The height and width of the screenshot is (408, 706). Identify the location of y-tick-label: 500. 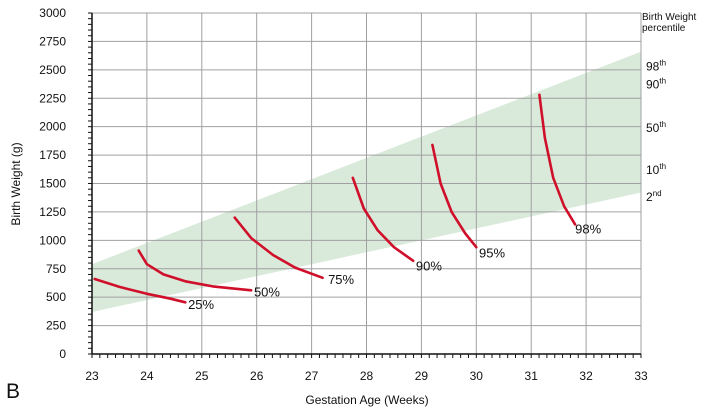
(56, 297).